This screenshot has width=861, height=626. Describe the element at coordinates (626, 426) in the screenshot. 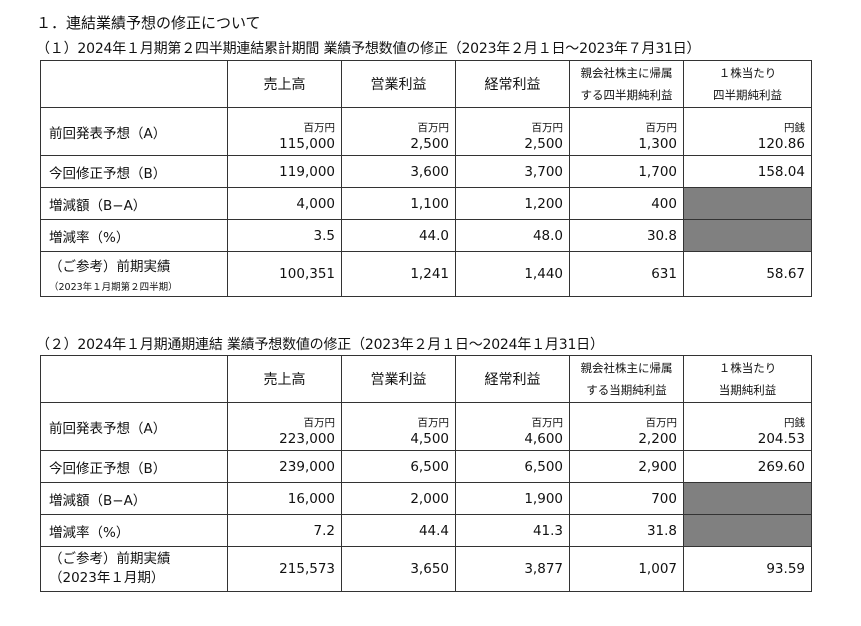

I see `cell-value: 百万円 2,200` at that location.